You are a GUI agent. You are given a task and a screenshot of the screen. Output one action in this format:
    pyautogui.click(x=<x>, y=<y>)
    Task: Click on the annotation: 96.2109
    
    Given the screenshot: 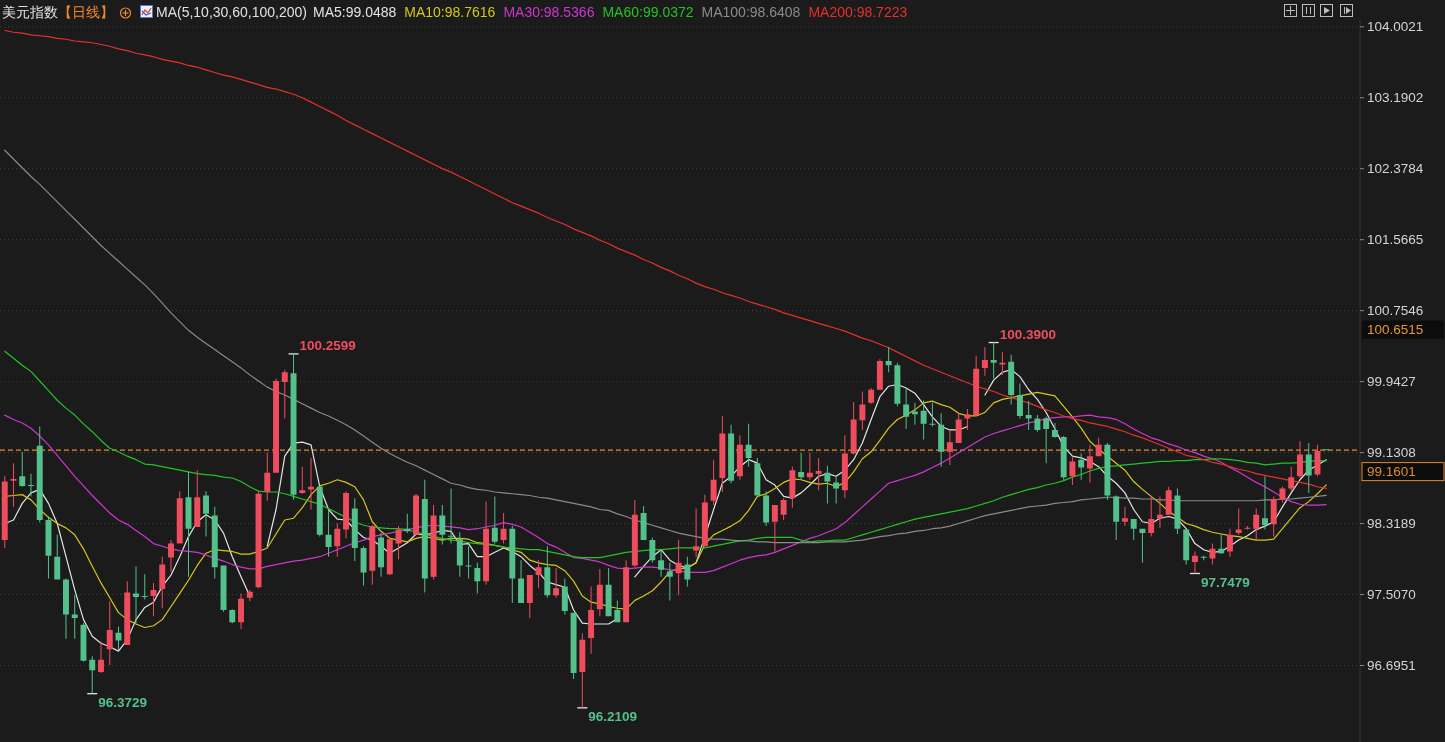 What is the action you would take?
    pyautogui.click(x=613, y=717)
    